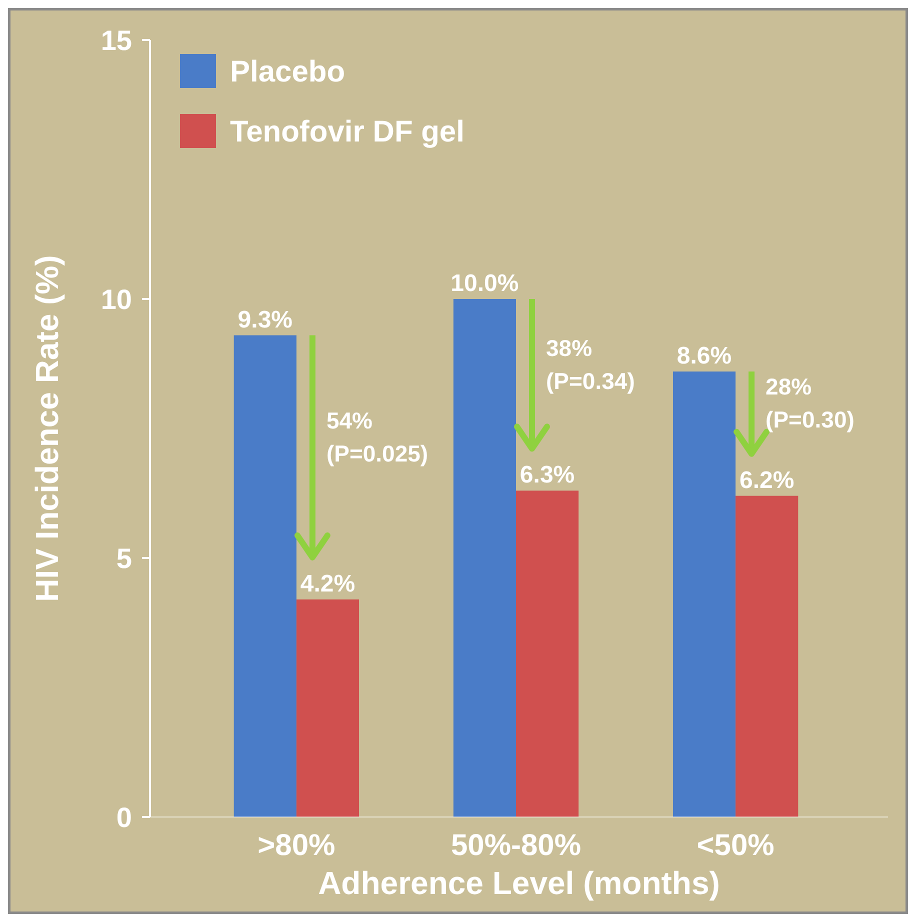 Image resolution: width=916 pixels, height=922 pixels. I want to click on y-tick-label: 15, so click(116, 40).